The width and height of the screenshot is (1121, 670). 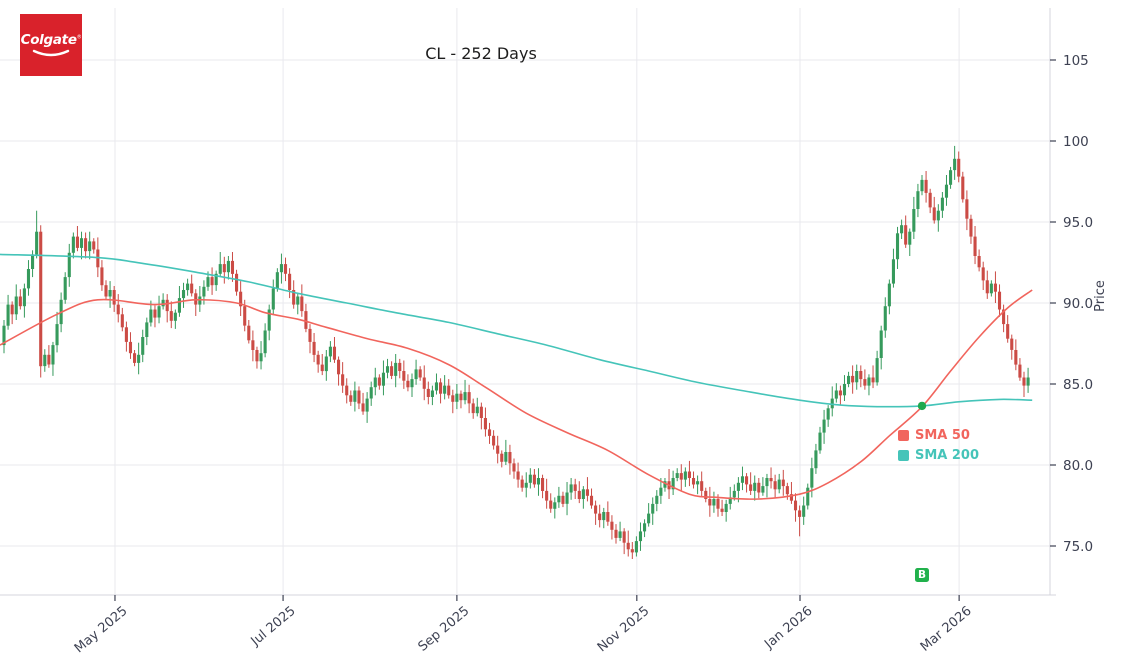 I want to click on trademark-symbol: ®, so click(x=79, y=37).